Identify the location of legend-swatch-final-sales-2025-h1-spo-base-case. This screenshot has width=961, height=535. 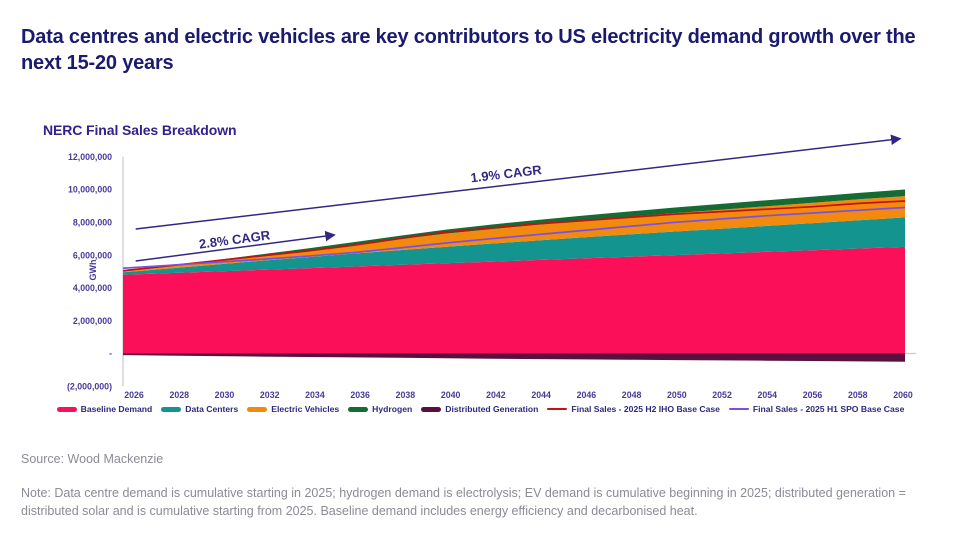
(738, 409).